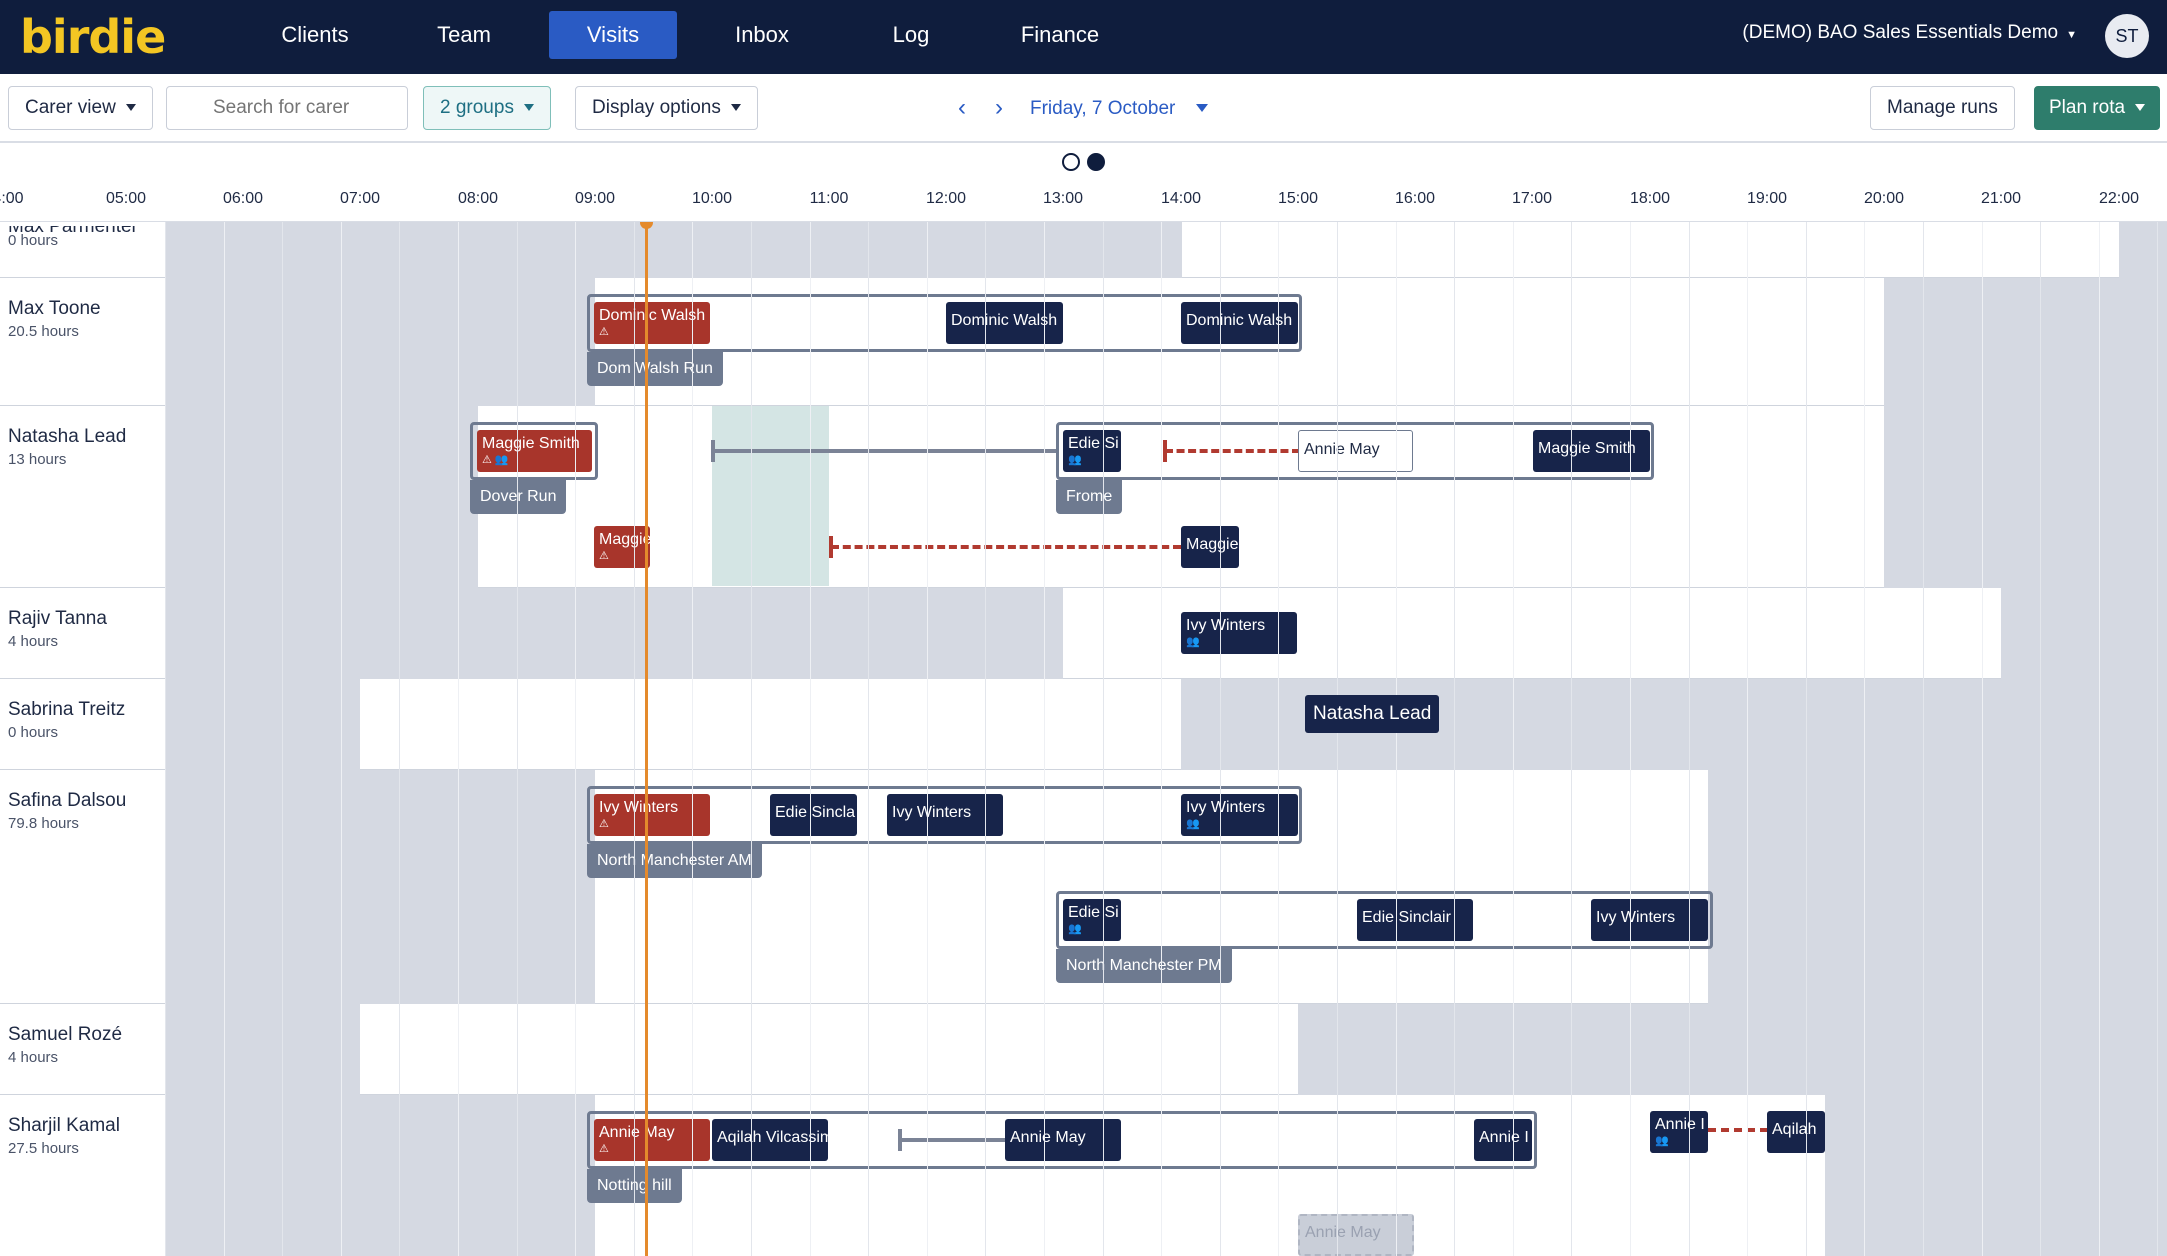 The height and width of the screenshot is (1256, 2167). Describe the element at coordinates (64, 1125) in the screenshot. I see `carer-name: Sharjil Kamal` at that location.